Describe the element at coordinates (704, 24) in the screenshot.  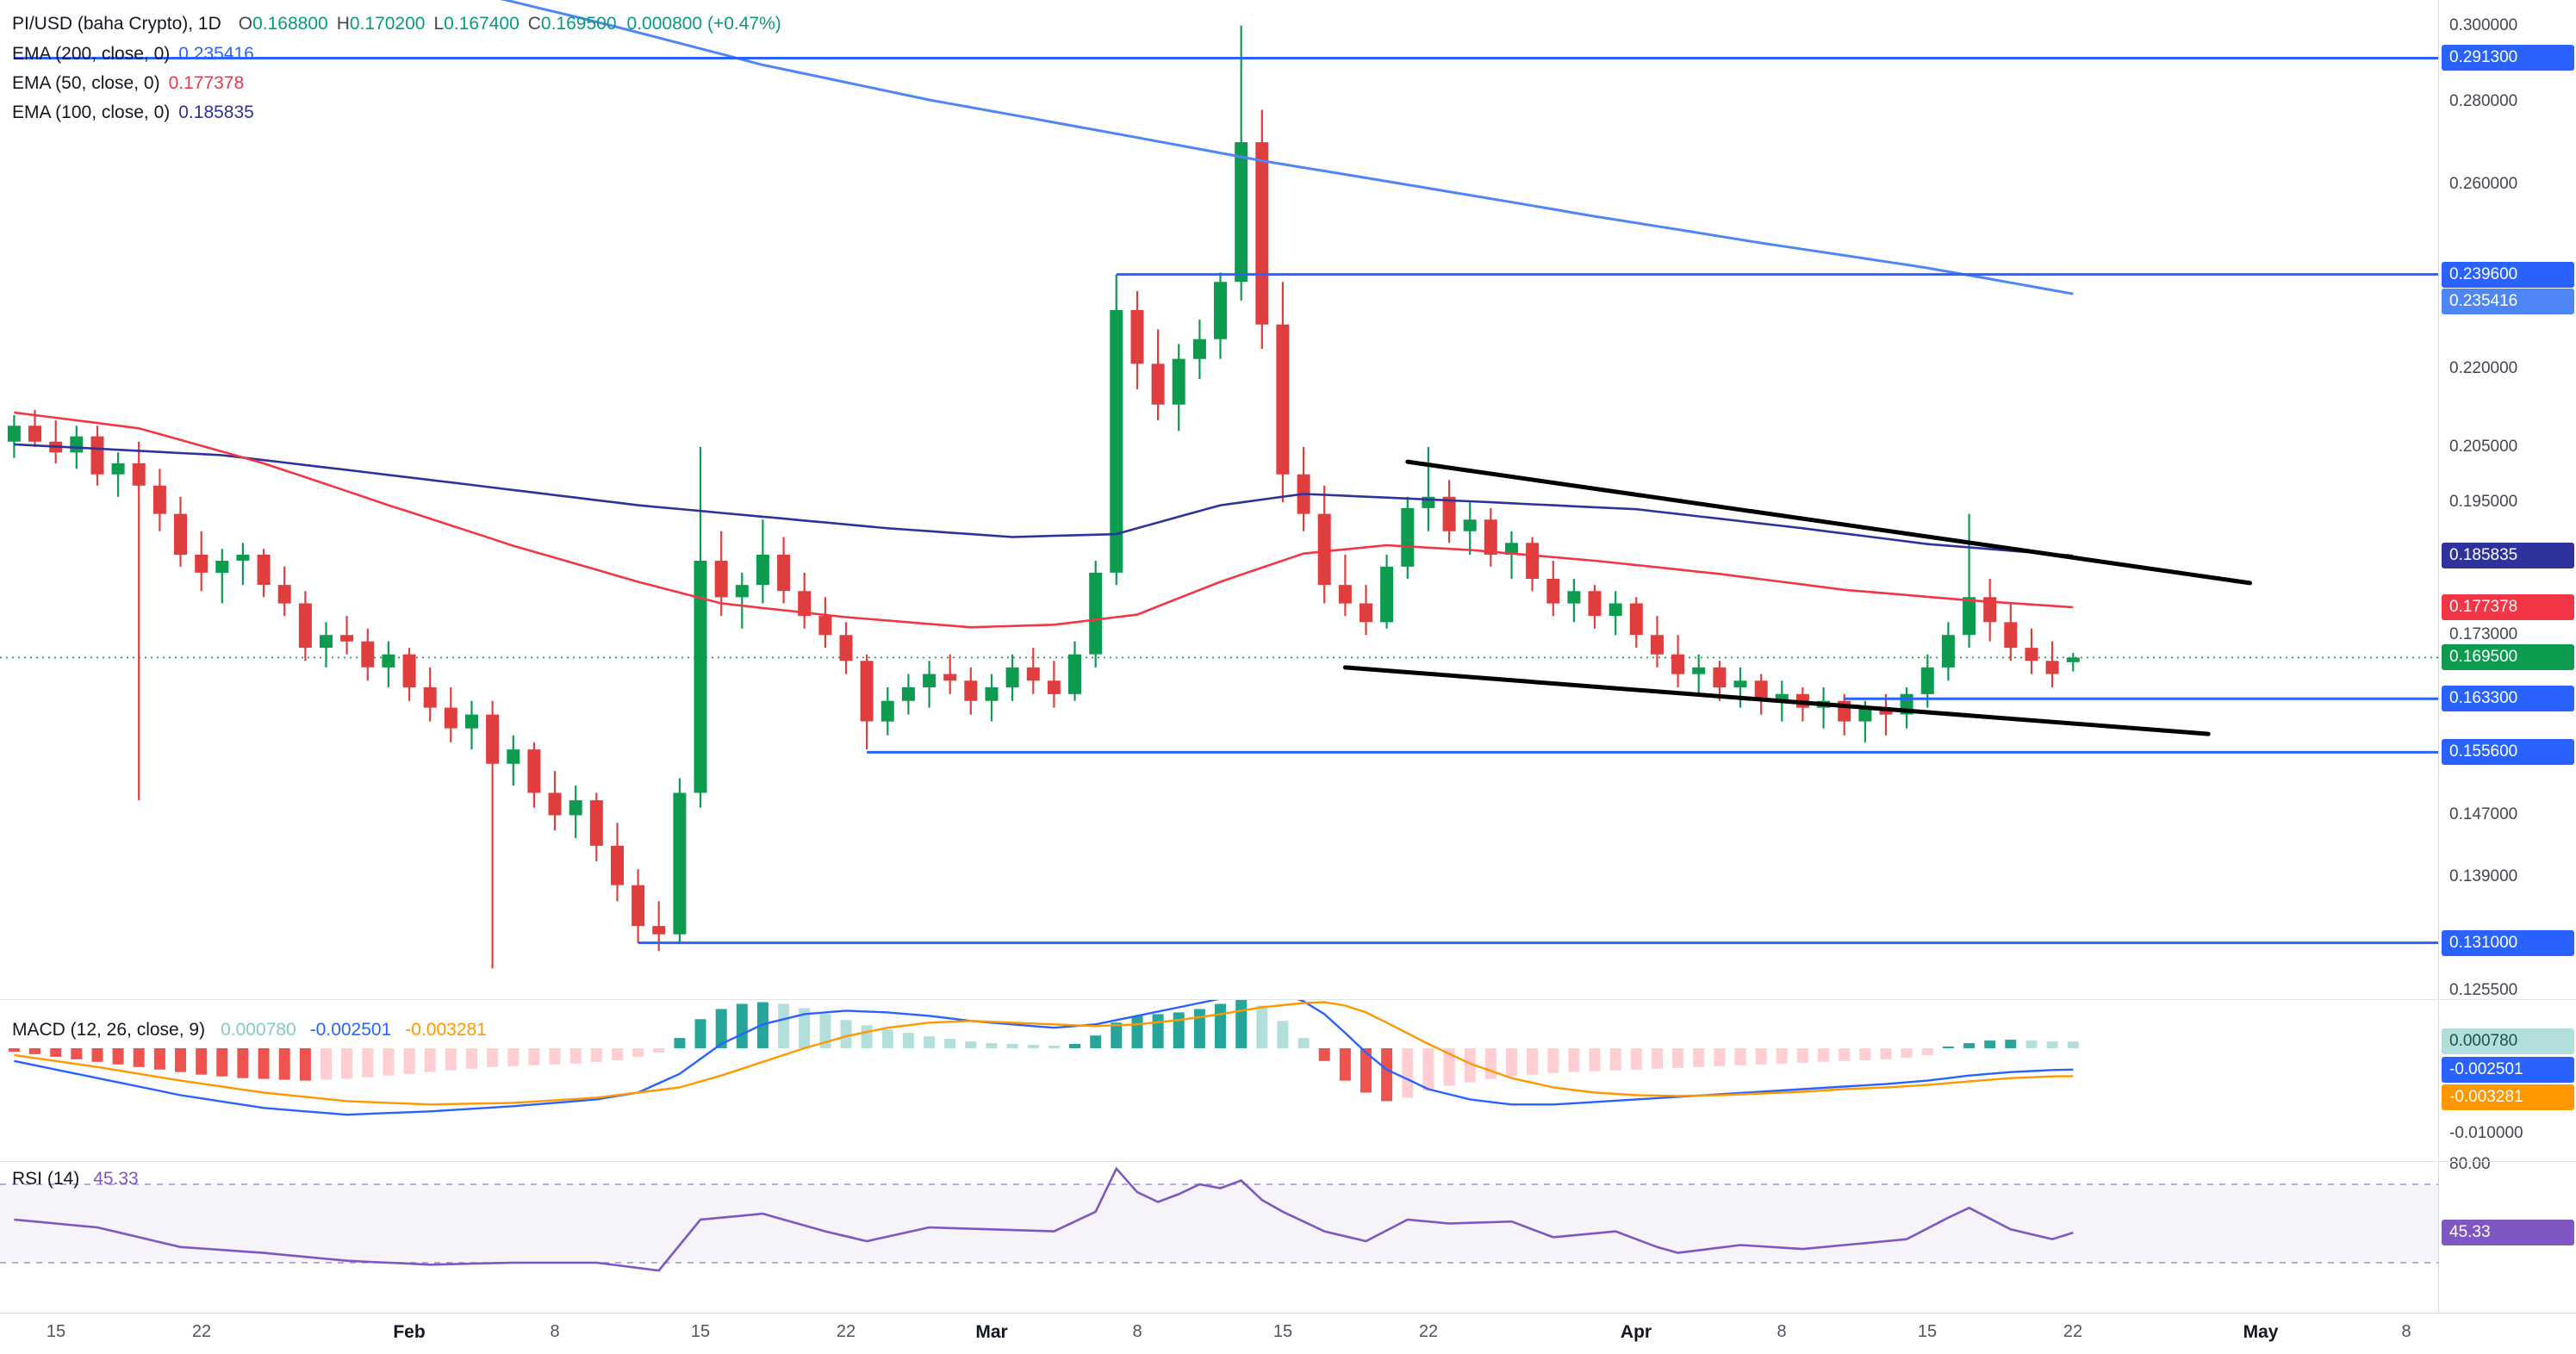
I see `change-value: 0.000800 (+0.47%)` at that location.